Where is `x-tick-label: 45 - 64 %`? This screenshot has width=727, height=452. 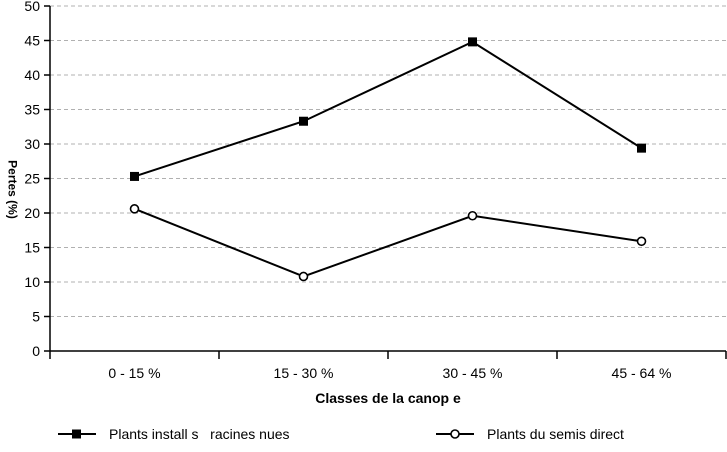
x-tick-label: 45 - 64 % is located at coordinates (642, 373).